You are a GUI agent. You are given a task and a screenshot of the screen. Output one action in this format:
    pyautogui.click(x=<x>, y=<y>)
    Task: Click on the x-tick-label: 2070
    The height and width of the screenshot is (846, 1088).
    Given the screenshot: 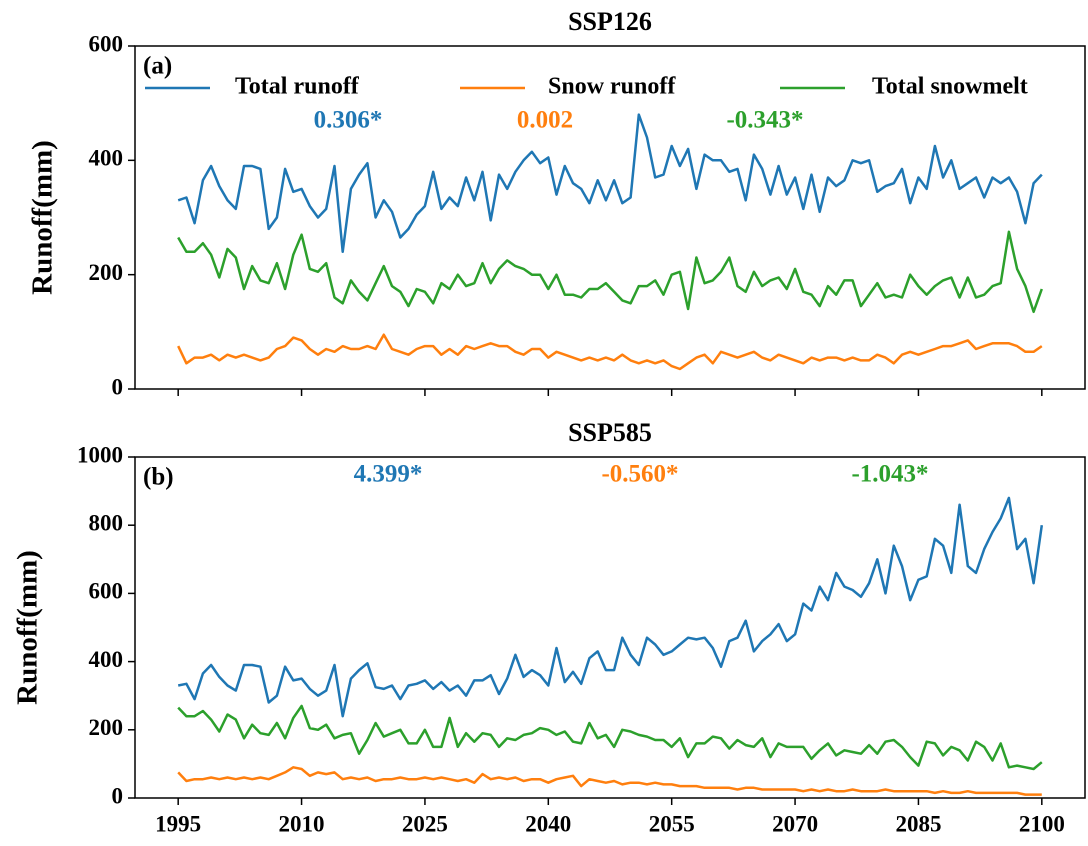 What is the action you would take?
    pyautogui.click(x=795, y=823)
    